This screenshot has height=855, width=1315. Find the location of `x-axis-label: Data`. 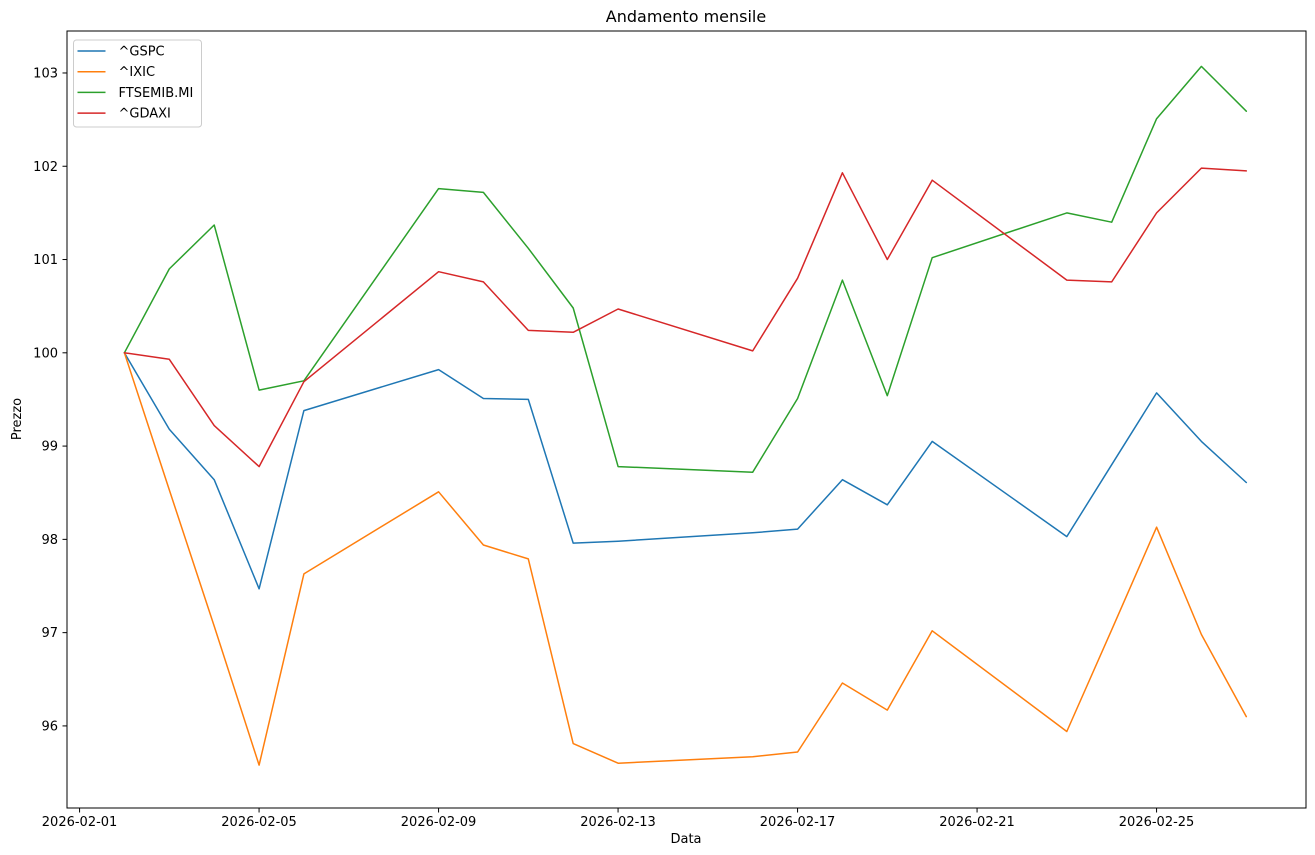

x-axis-label: Data is located at coordinates (685, 839).